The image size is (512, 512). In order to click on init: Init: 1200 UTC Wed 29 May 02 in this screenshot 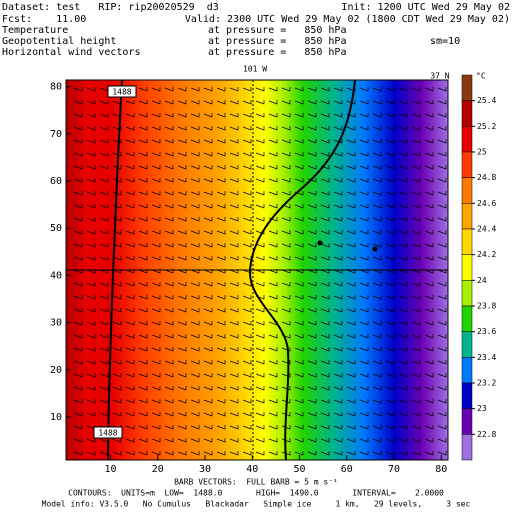, I will do `click(425, 7)`.